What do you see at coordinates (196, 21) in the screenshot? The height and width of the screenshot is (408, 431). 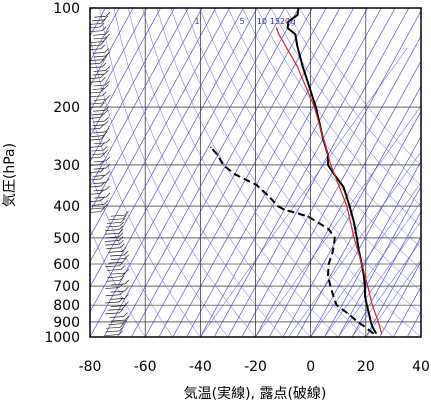 I see `mixing-ratio-label-0: 1` at bounding box center [196, 21].